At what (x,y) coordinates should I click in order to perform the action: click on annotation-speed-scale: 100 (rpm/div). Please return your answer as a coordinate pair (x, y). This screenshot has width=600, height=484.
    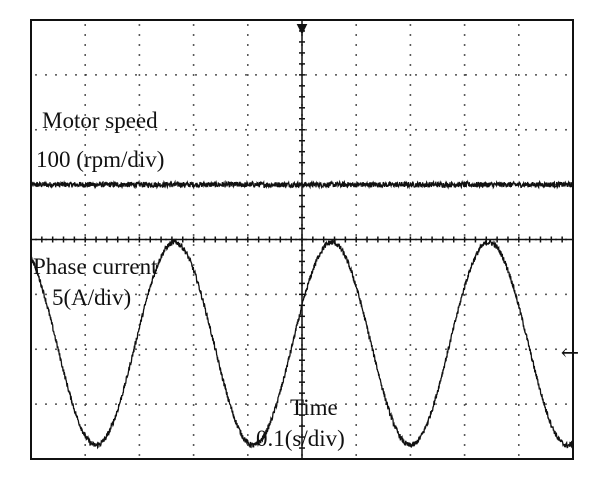
    Looking at the image, I should click on (100, 159).